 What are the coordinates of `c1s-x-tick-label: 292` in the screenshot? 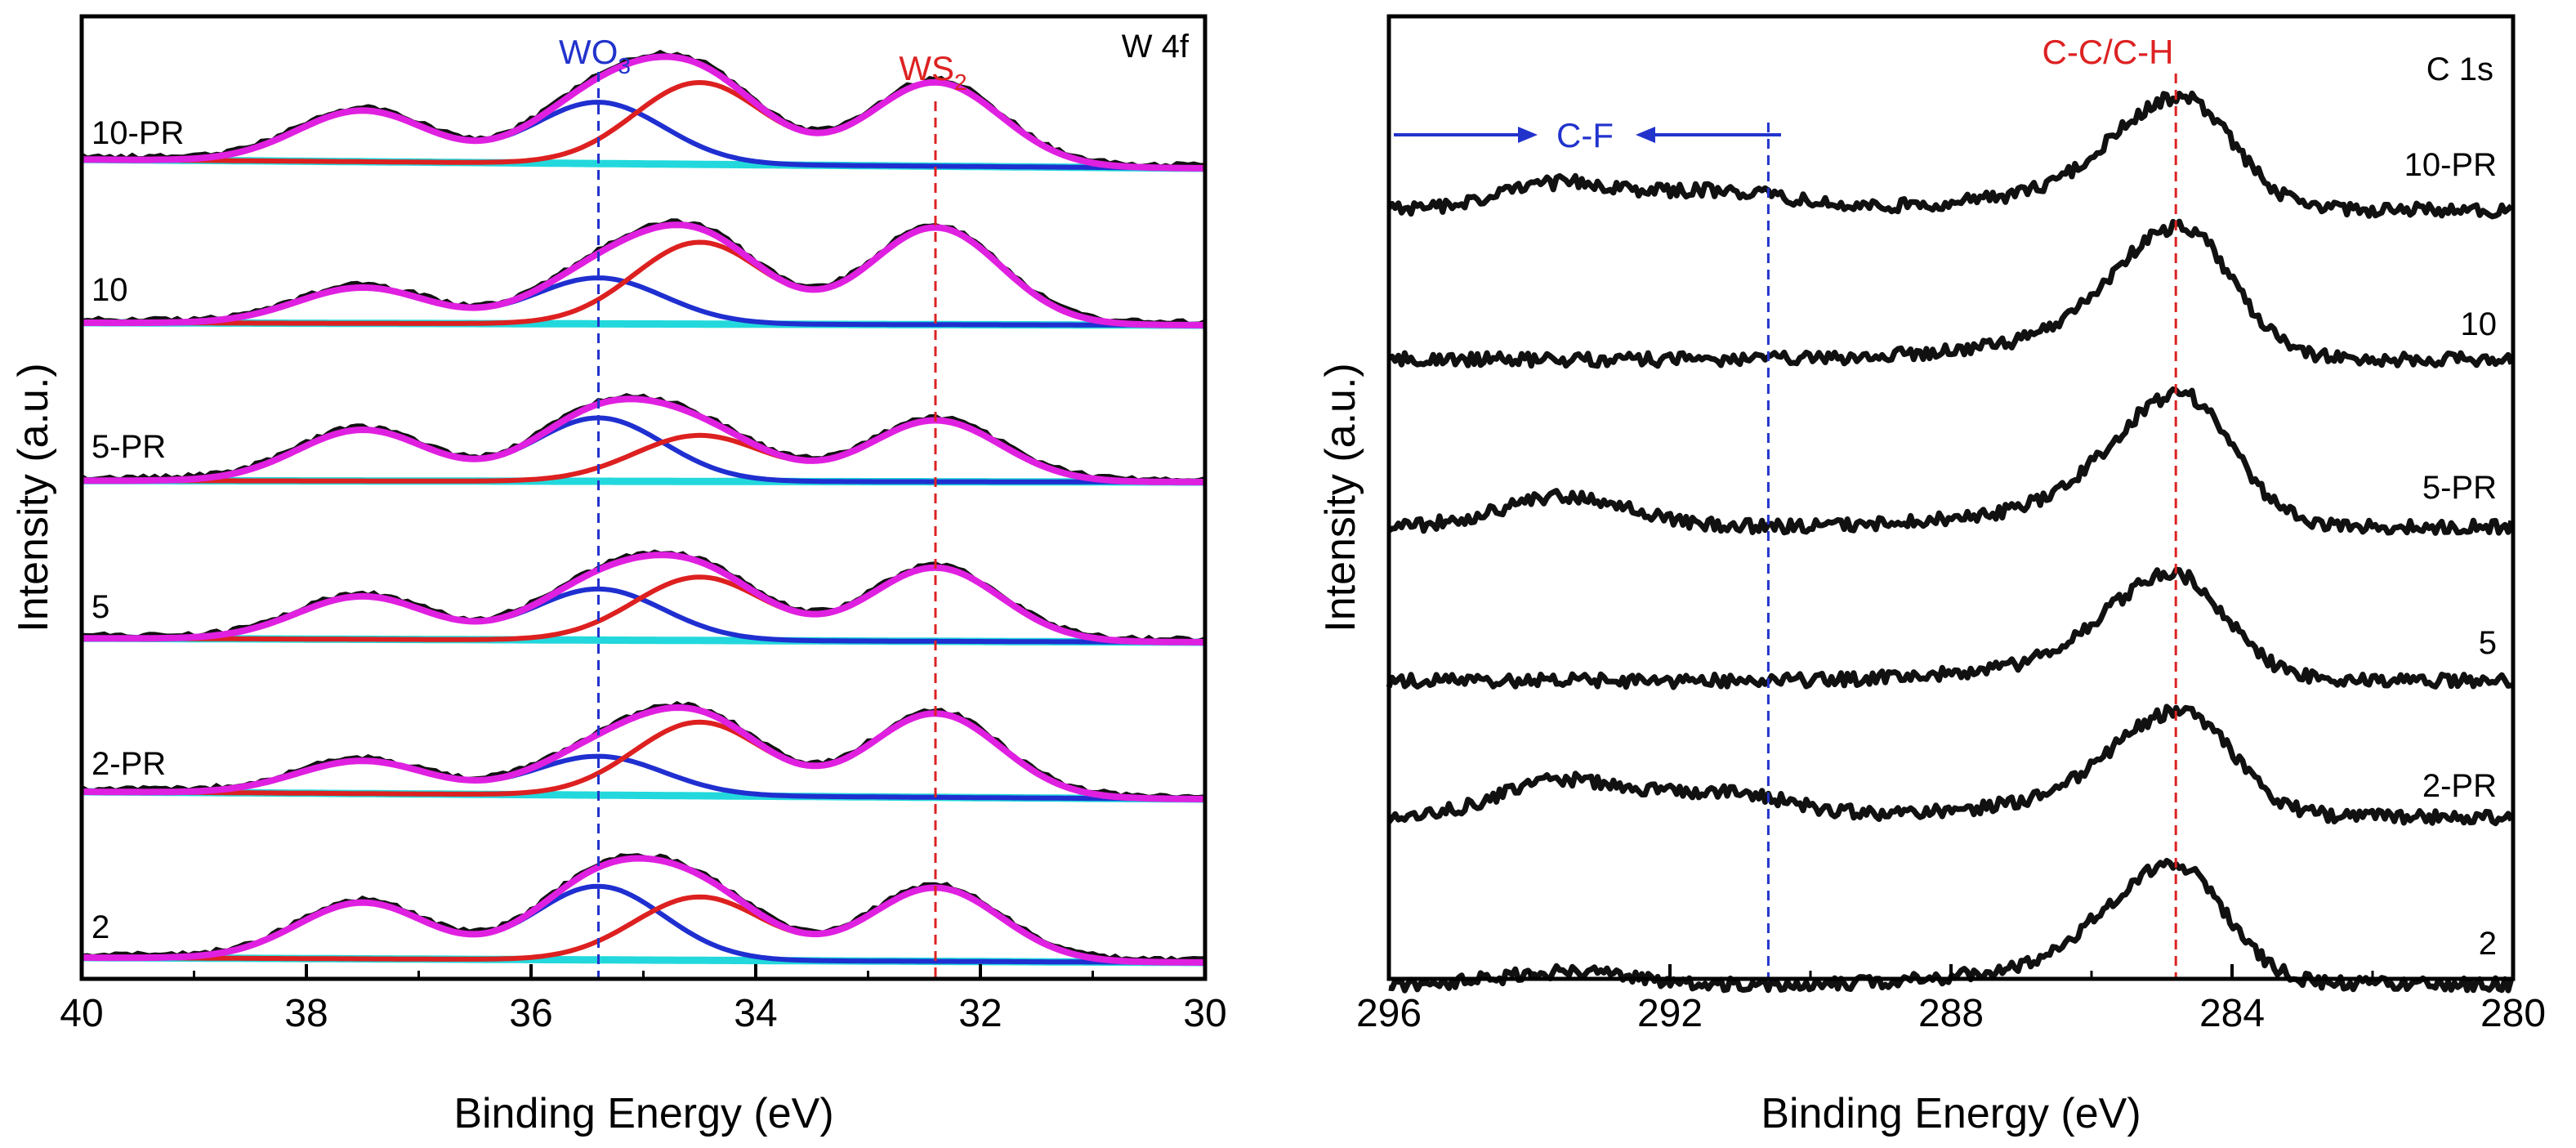 It's located at (1670, 1013).